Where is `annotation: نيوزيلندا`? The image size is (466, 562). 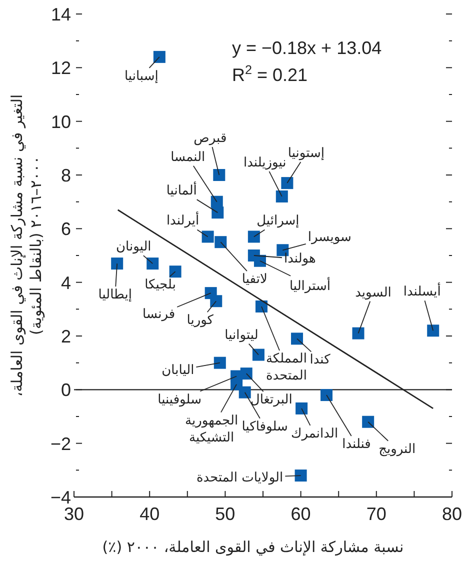 annotation: نيوزيلندا is located at coordinates (264, 162).